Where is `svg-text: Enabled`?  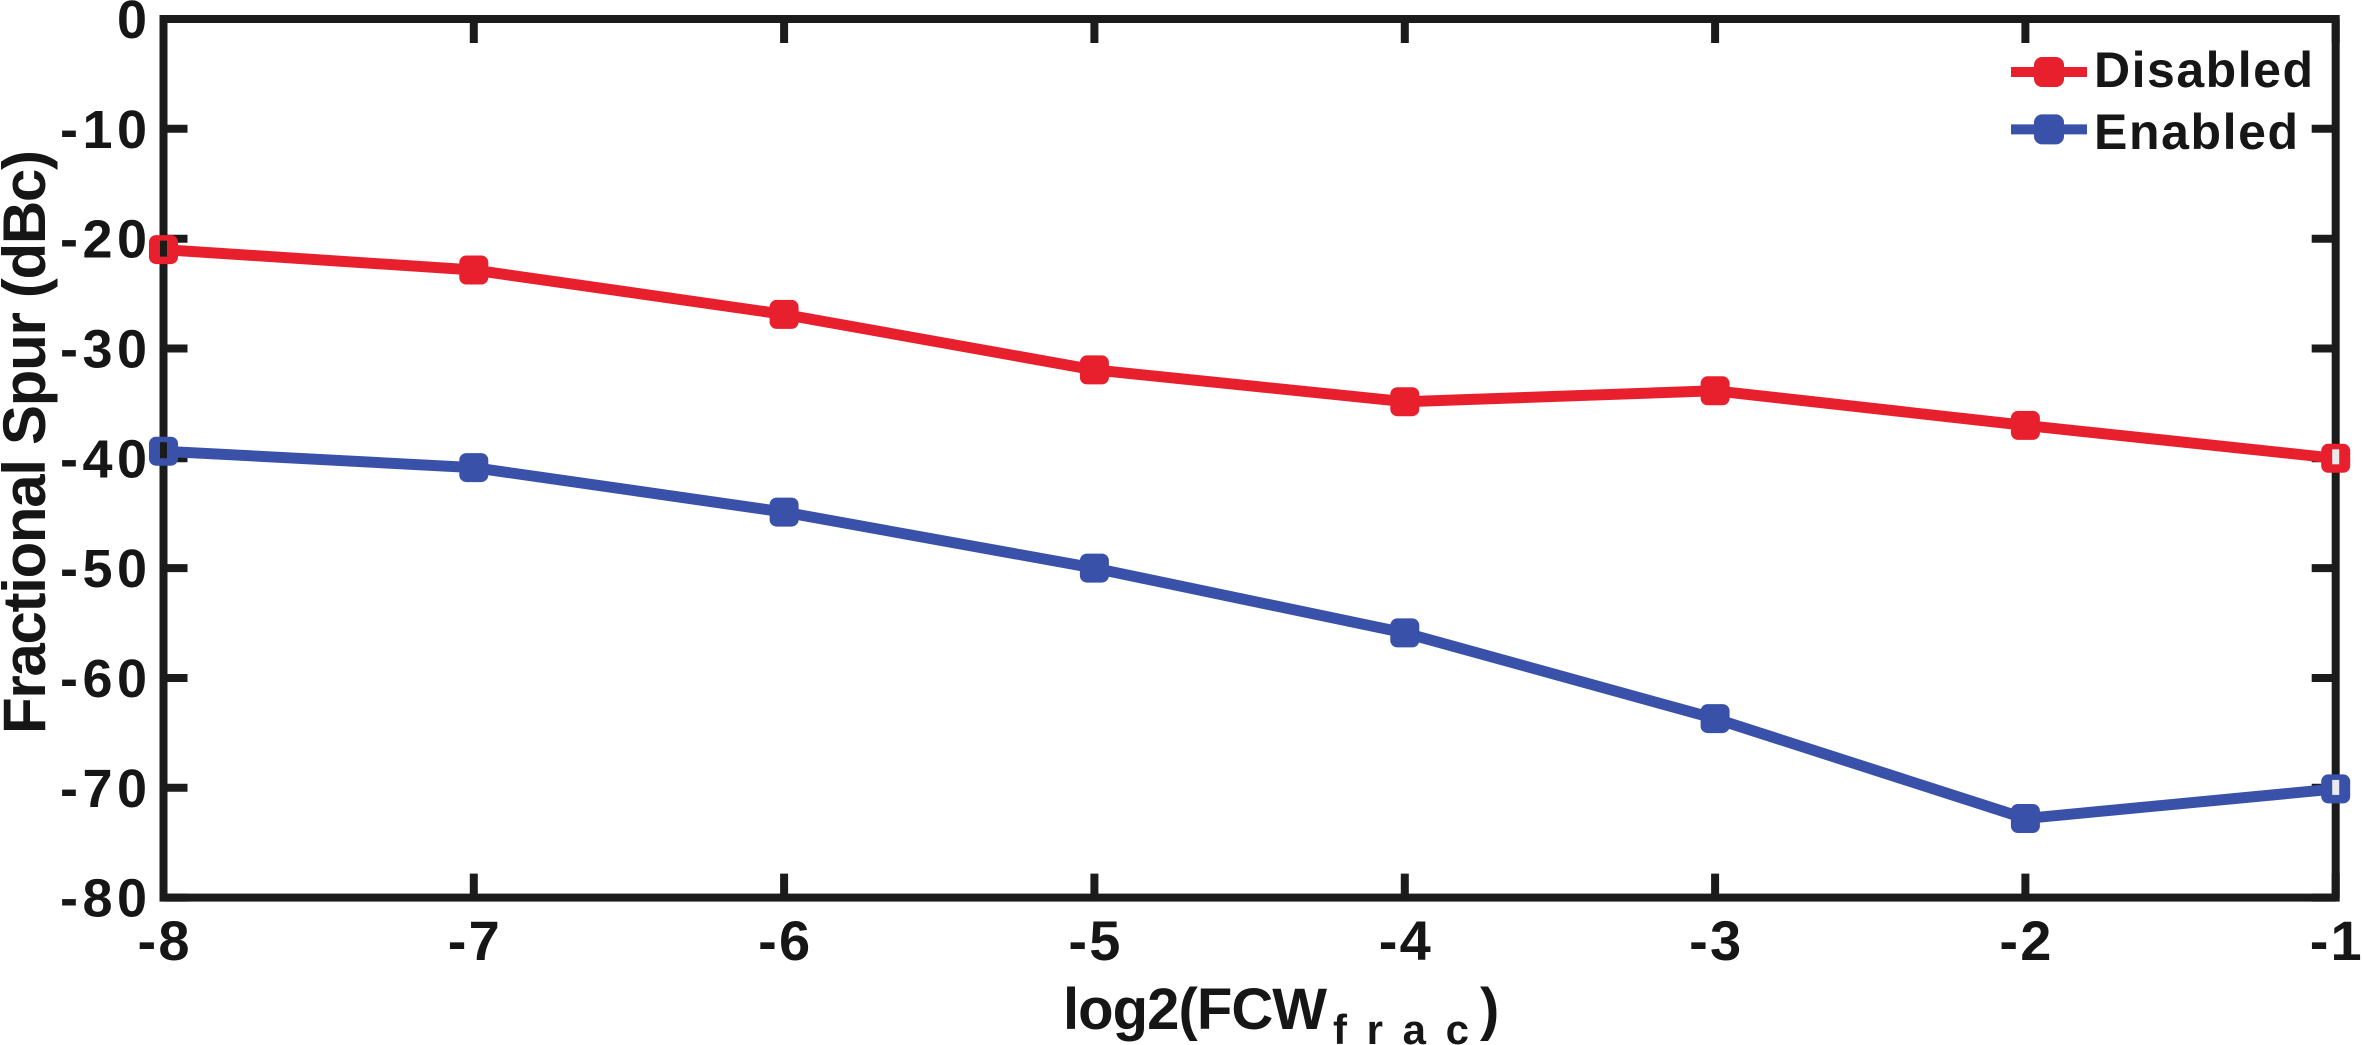 svg-text: Enabled is located at coordinates (2196, 132).